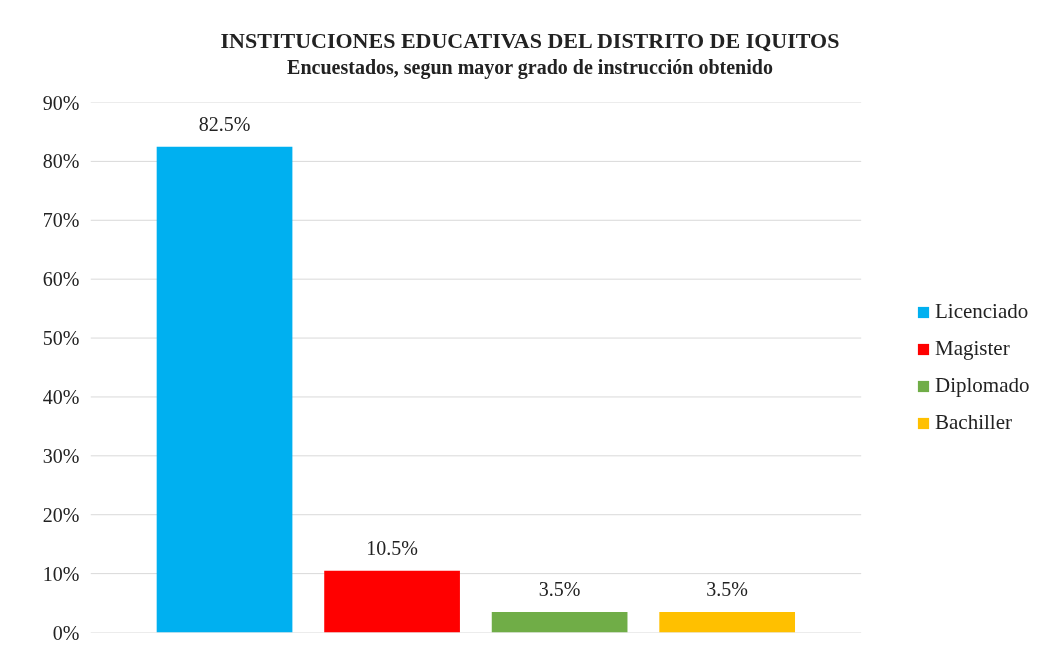 This screenshot has width=1062, height=660. Describe the element at coordinates (392, 547) in the screenshot. I see `data-label: 10.5%` at that location.